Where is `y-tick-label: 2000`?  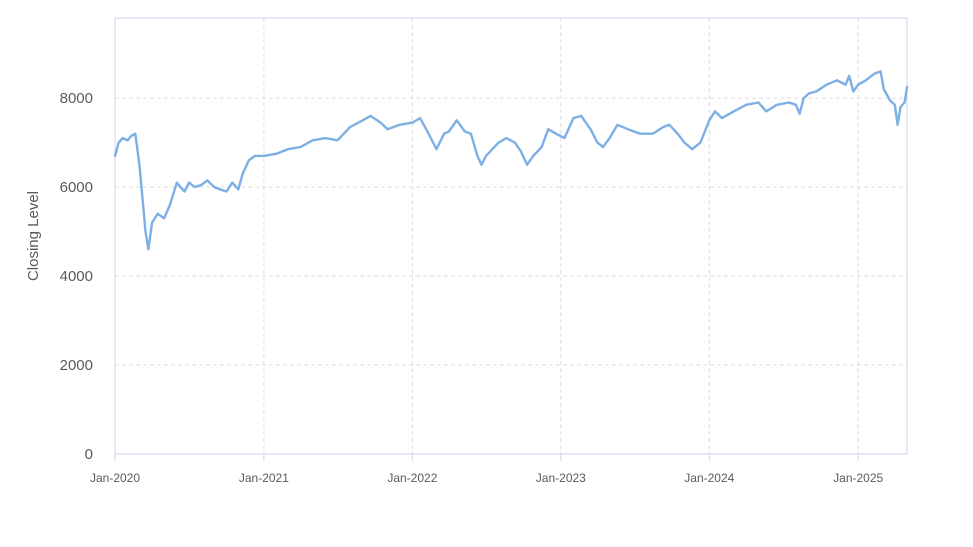 y-tick-label: 2000 is located at coordinates (76, 365).